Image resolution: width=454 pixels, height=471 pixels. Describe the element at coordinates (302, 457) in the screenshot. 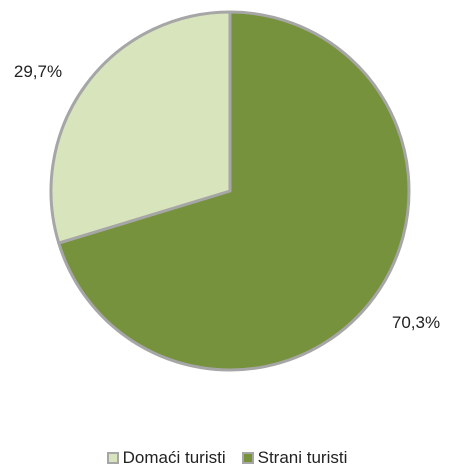

I see `legend-label-strani-turisti: Strani turisti` at that location.